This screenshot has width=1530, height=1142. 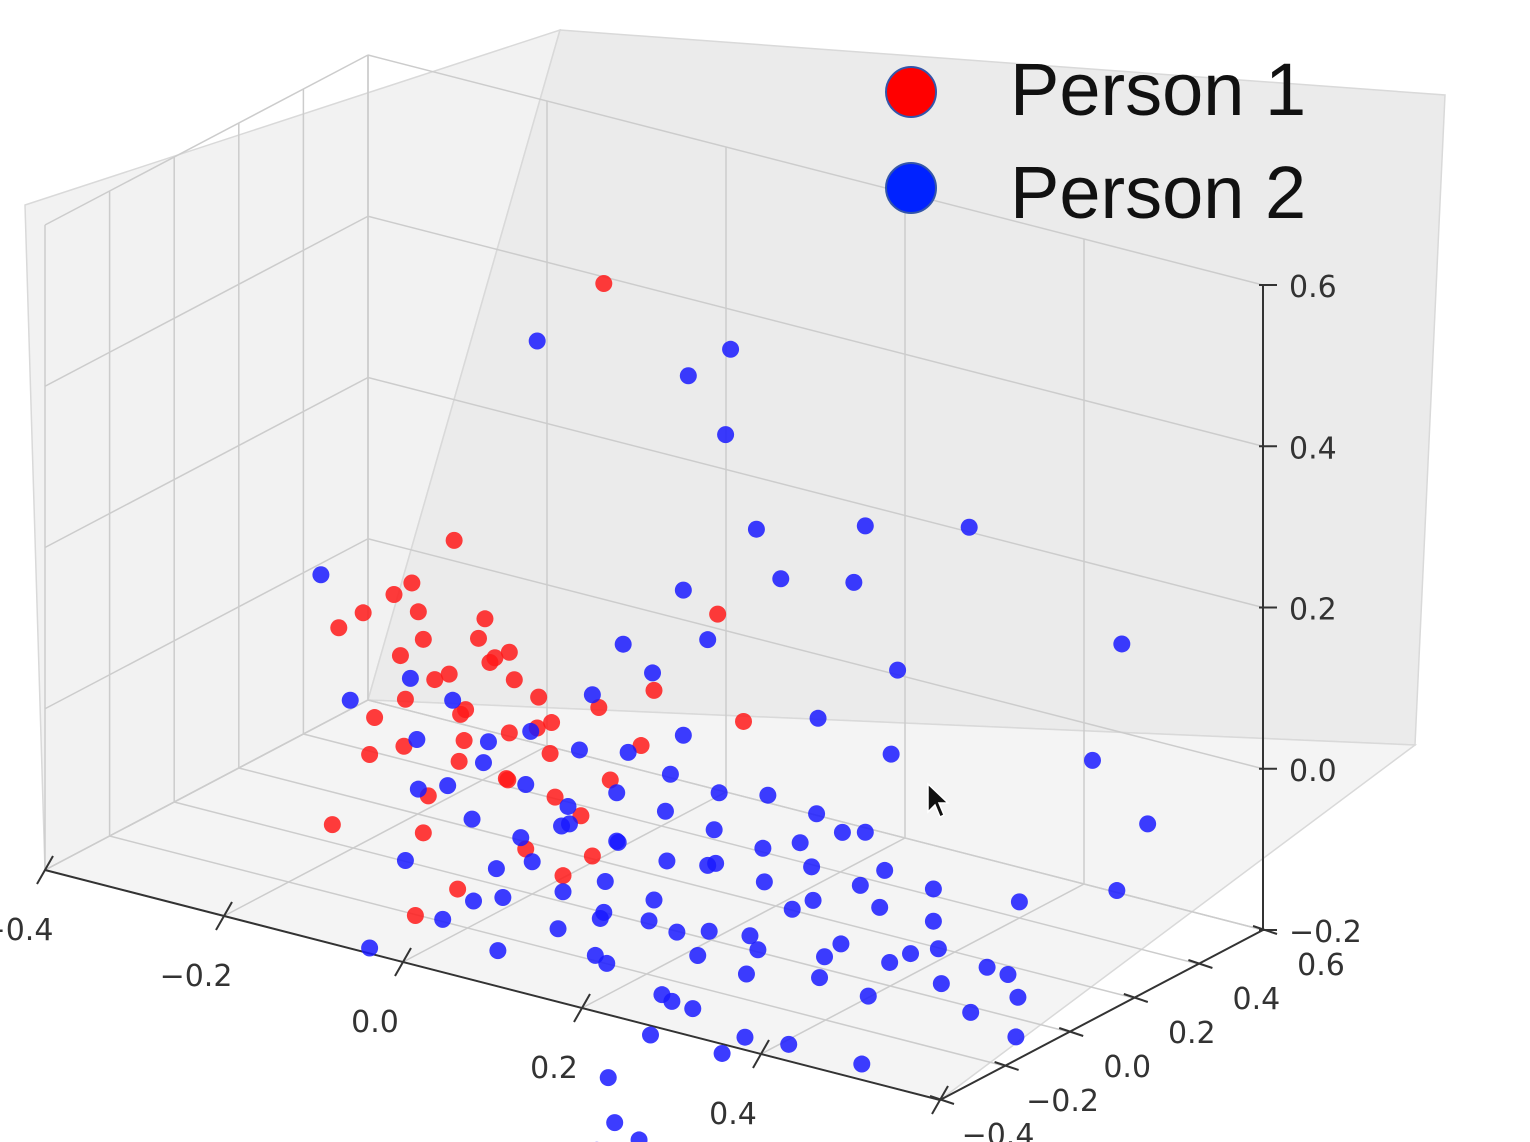 I want to click on grid-line-x-floor, so click(x=922, y=969).